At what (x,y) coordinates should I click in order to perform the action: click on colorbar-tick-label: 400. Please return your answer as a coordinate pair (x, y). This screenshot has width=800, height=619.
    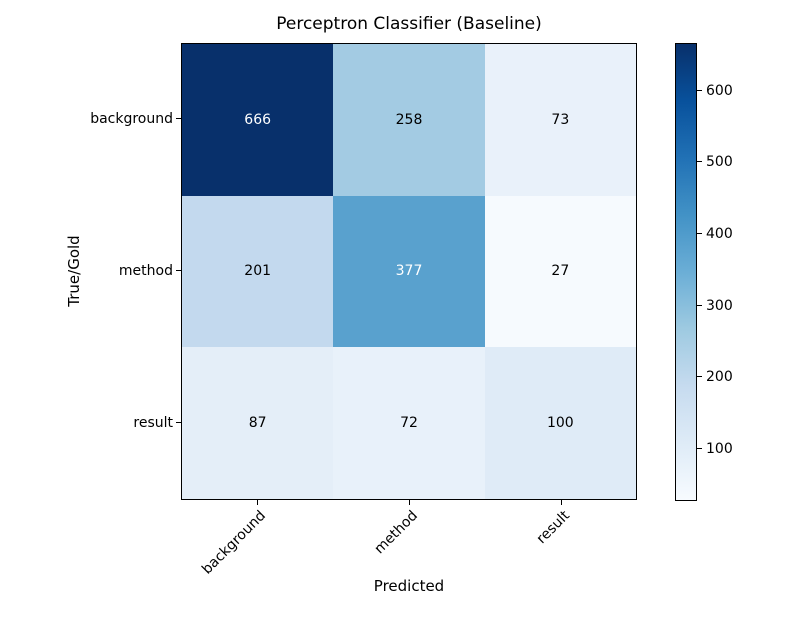
    Looking at the image, I should click on (719, 234).